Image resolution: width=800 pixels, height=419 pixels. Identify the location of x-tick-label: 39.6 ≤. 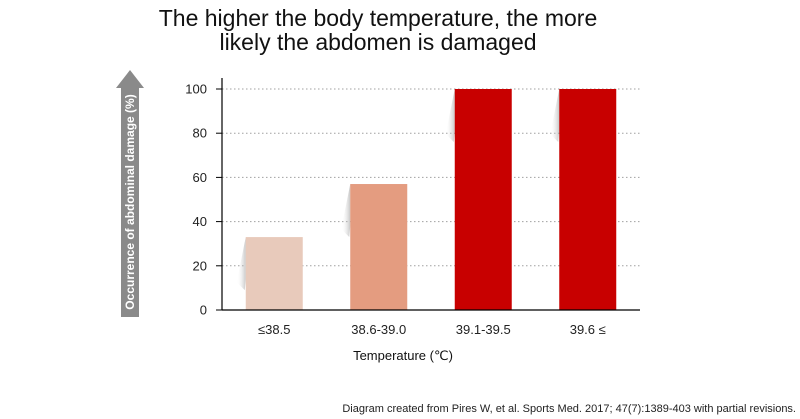
(588, 329).